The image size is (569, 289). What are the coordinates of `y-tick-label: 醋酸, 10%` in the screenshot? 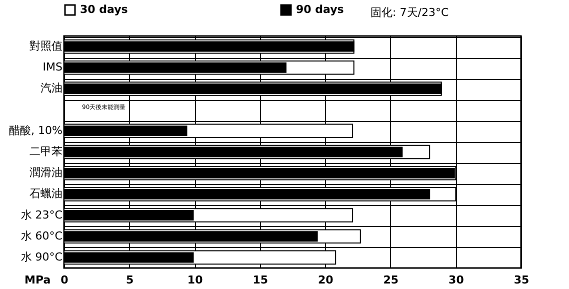 It's located at (35, 130).